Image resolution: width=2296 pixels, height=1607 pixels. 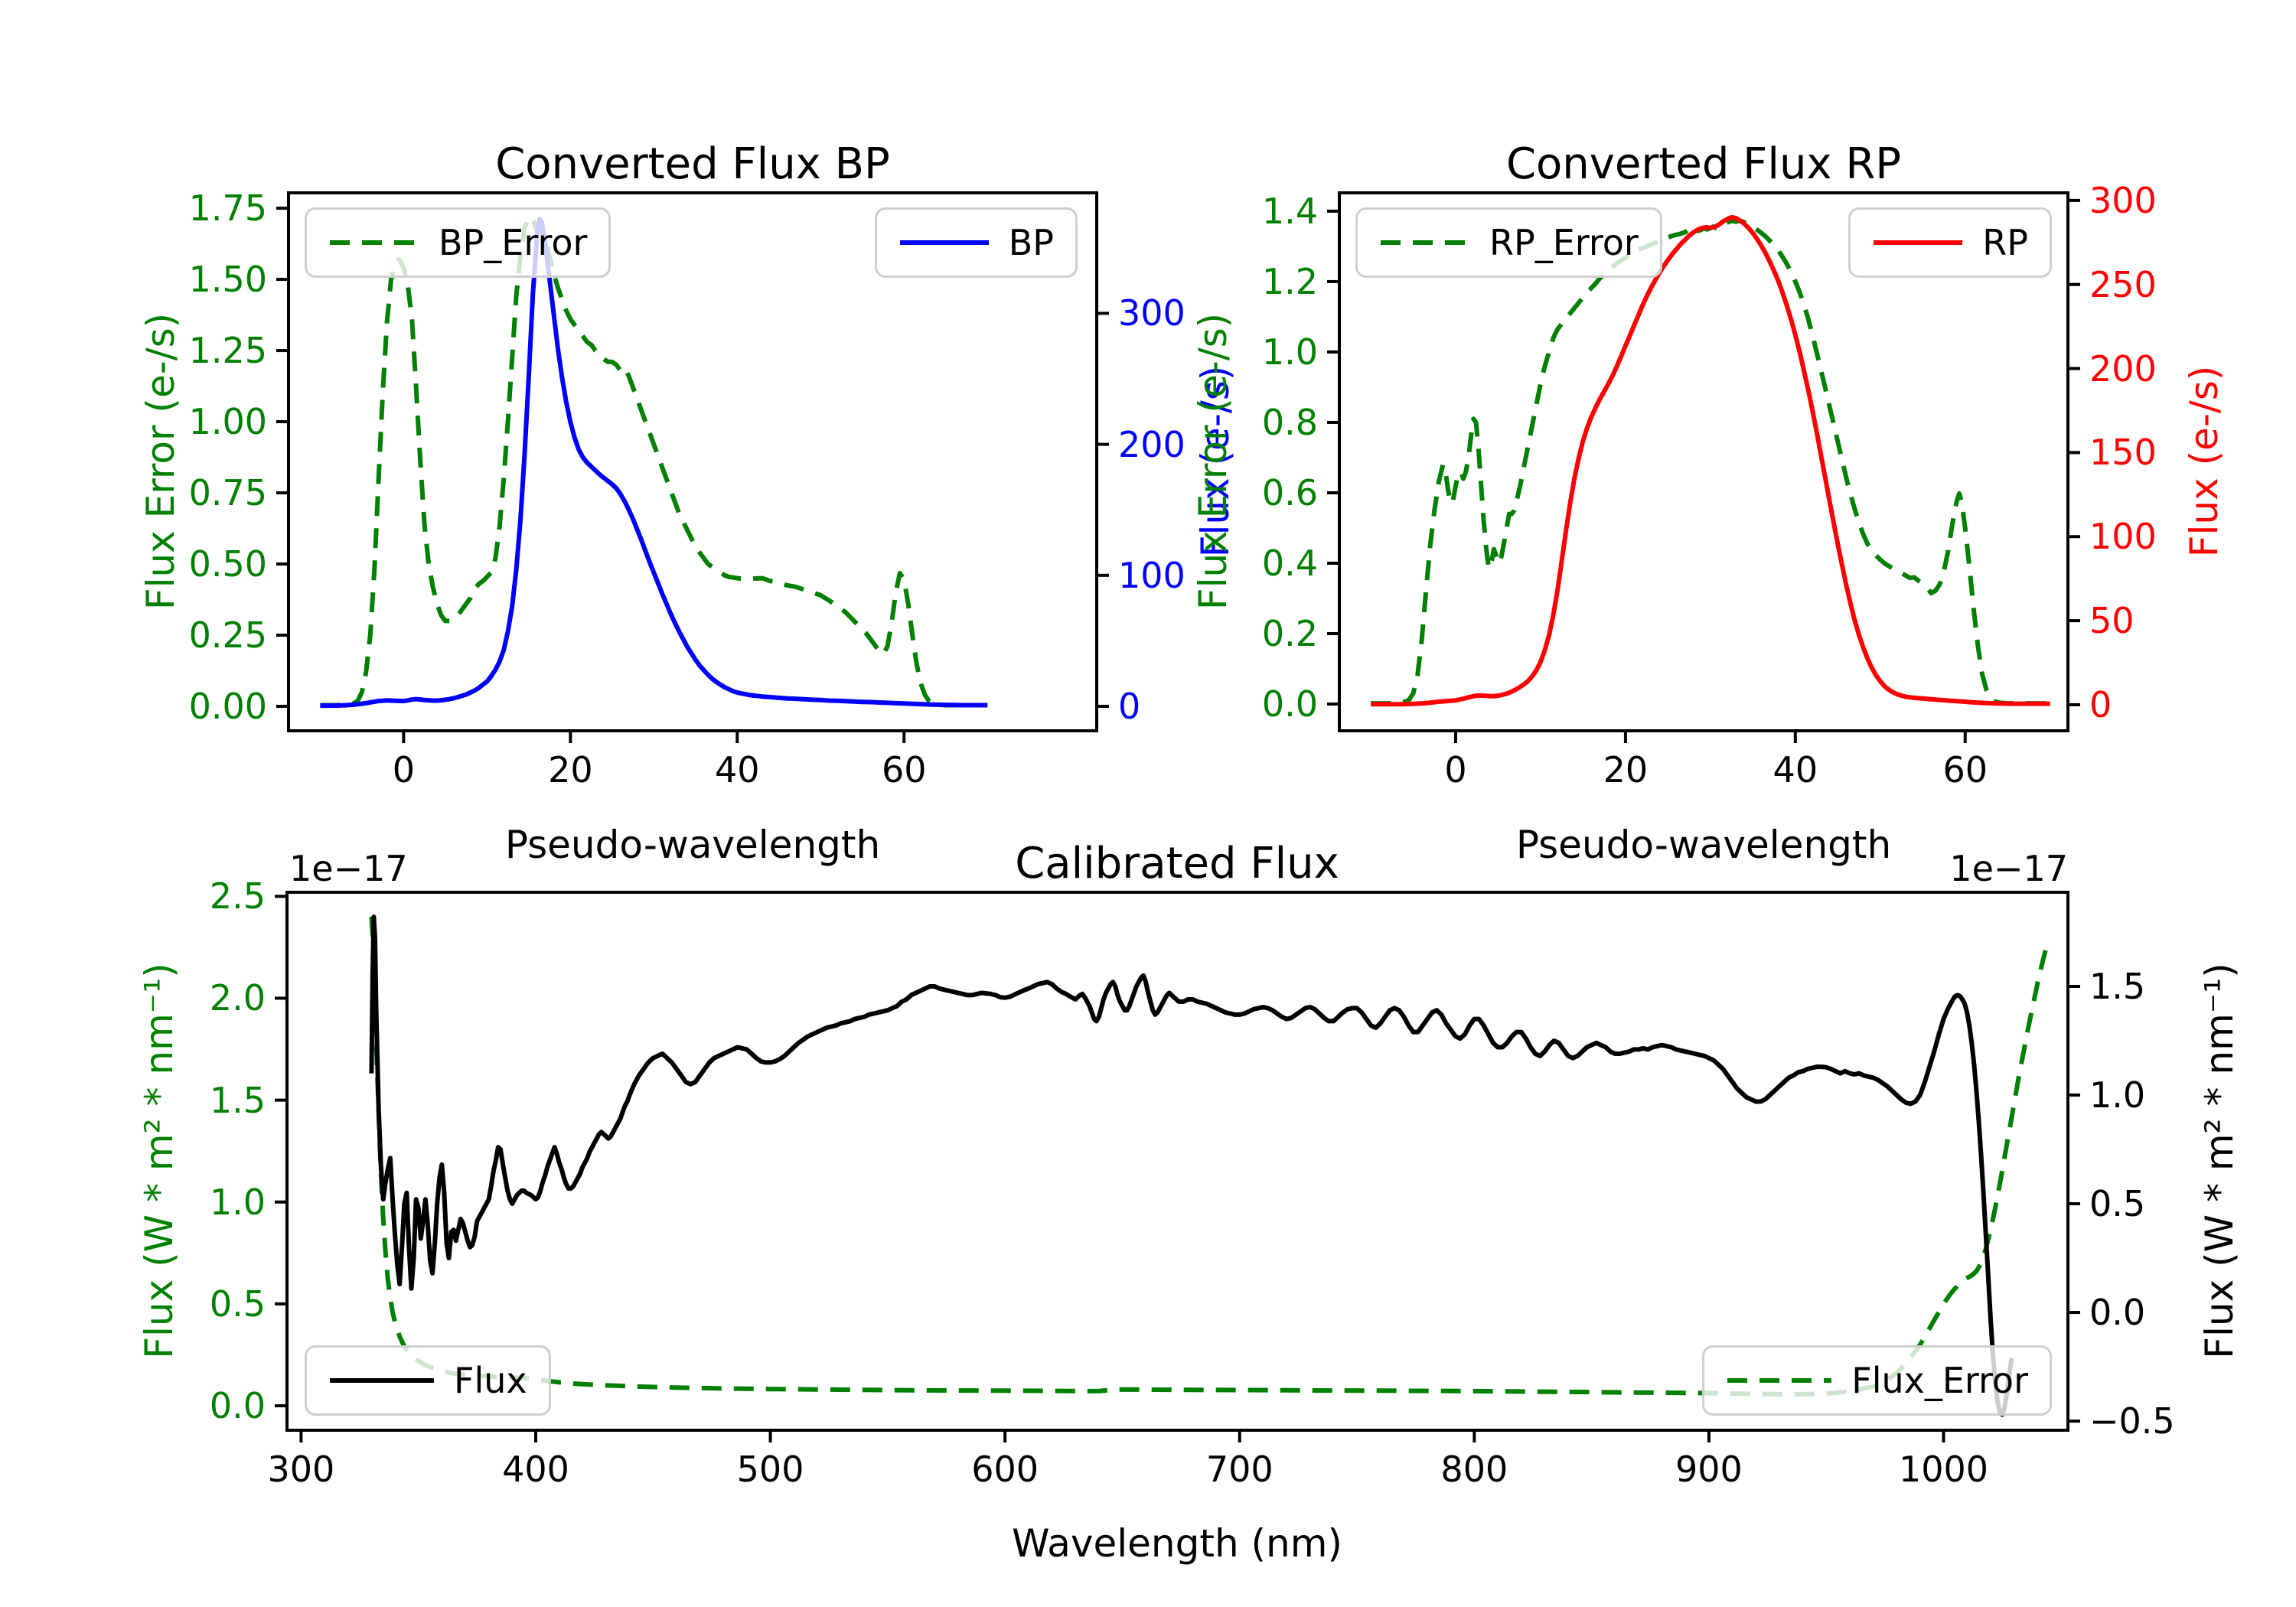 What do you see at coordinates (237, 1304) in the screenshot?
I see `cal-ytick-left-label: 0.5` at bounding box center [237, 1304].